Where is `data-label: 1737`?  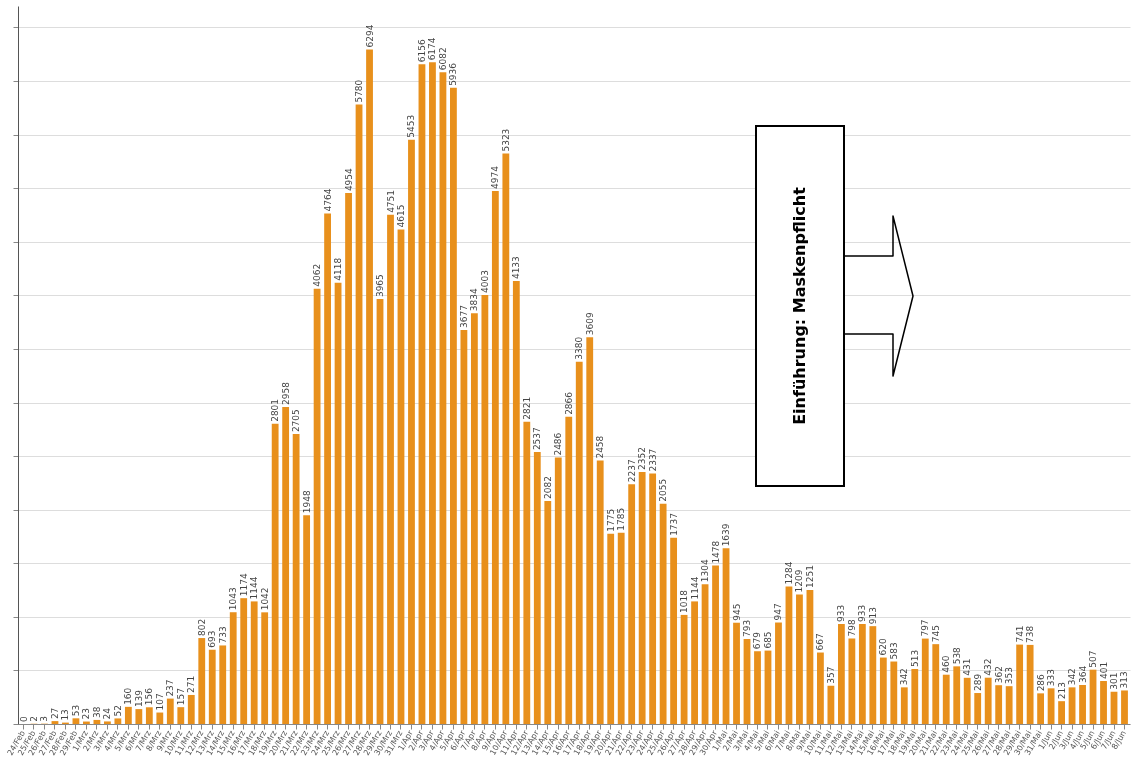 data-label: 1737 is located at coordinates (673, 524).